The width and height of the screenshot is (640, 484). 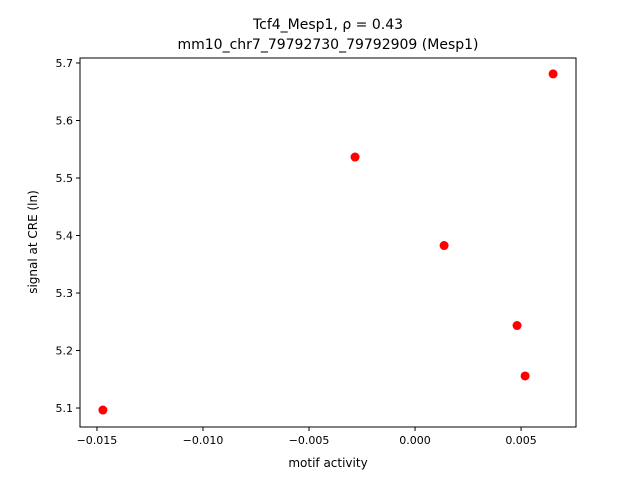 What do you see at coordinates (65, 351) in the screenshot?
I see `y-tick-label: 5.2` at bounding box center [65, 351].